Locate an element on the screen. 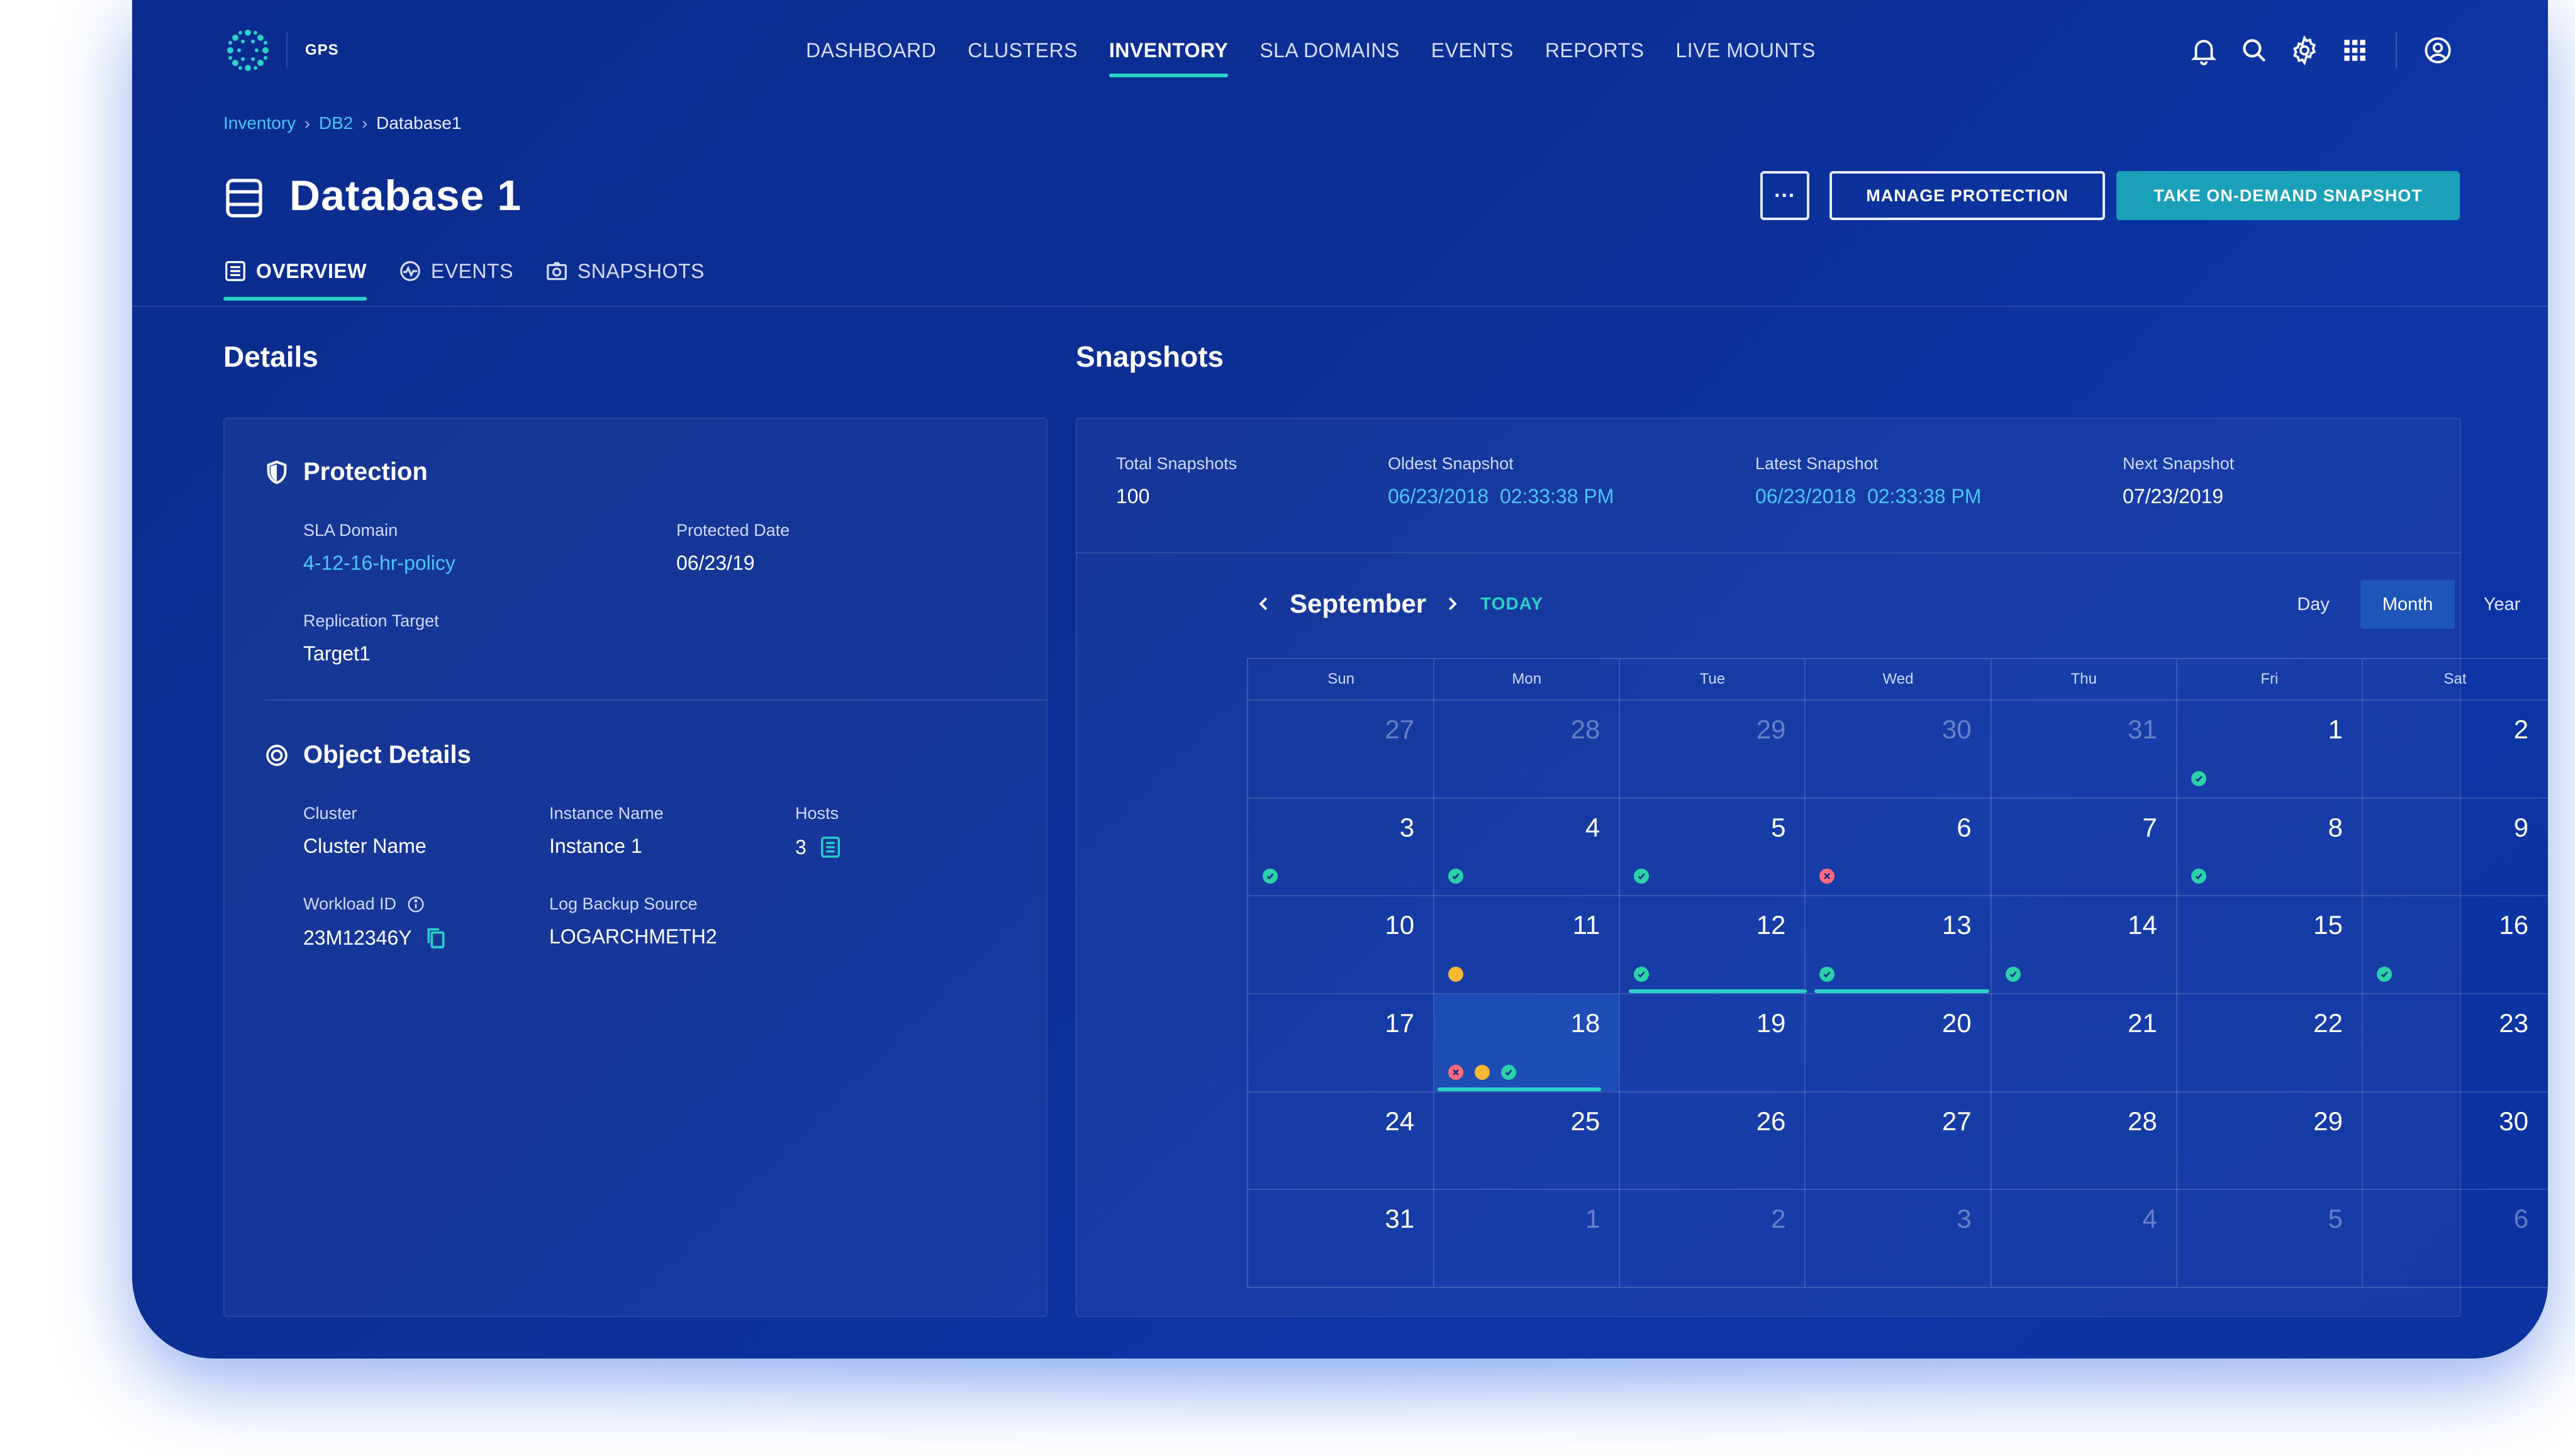  oldest-snapshot-link: 06/23/2018 02:33:38 PM is located at coordinates (1501, 497).